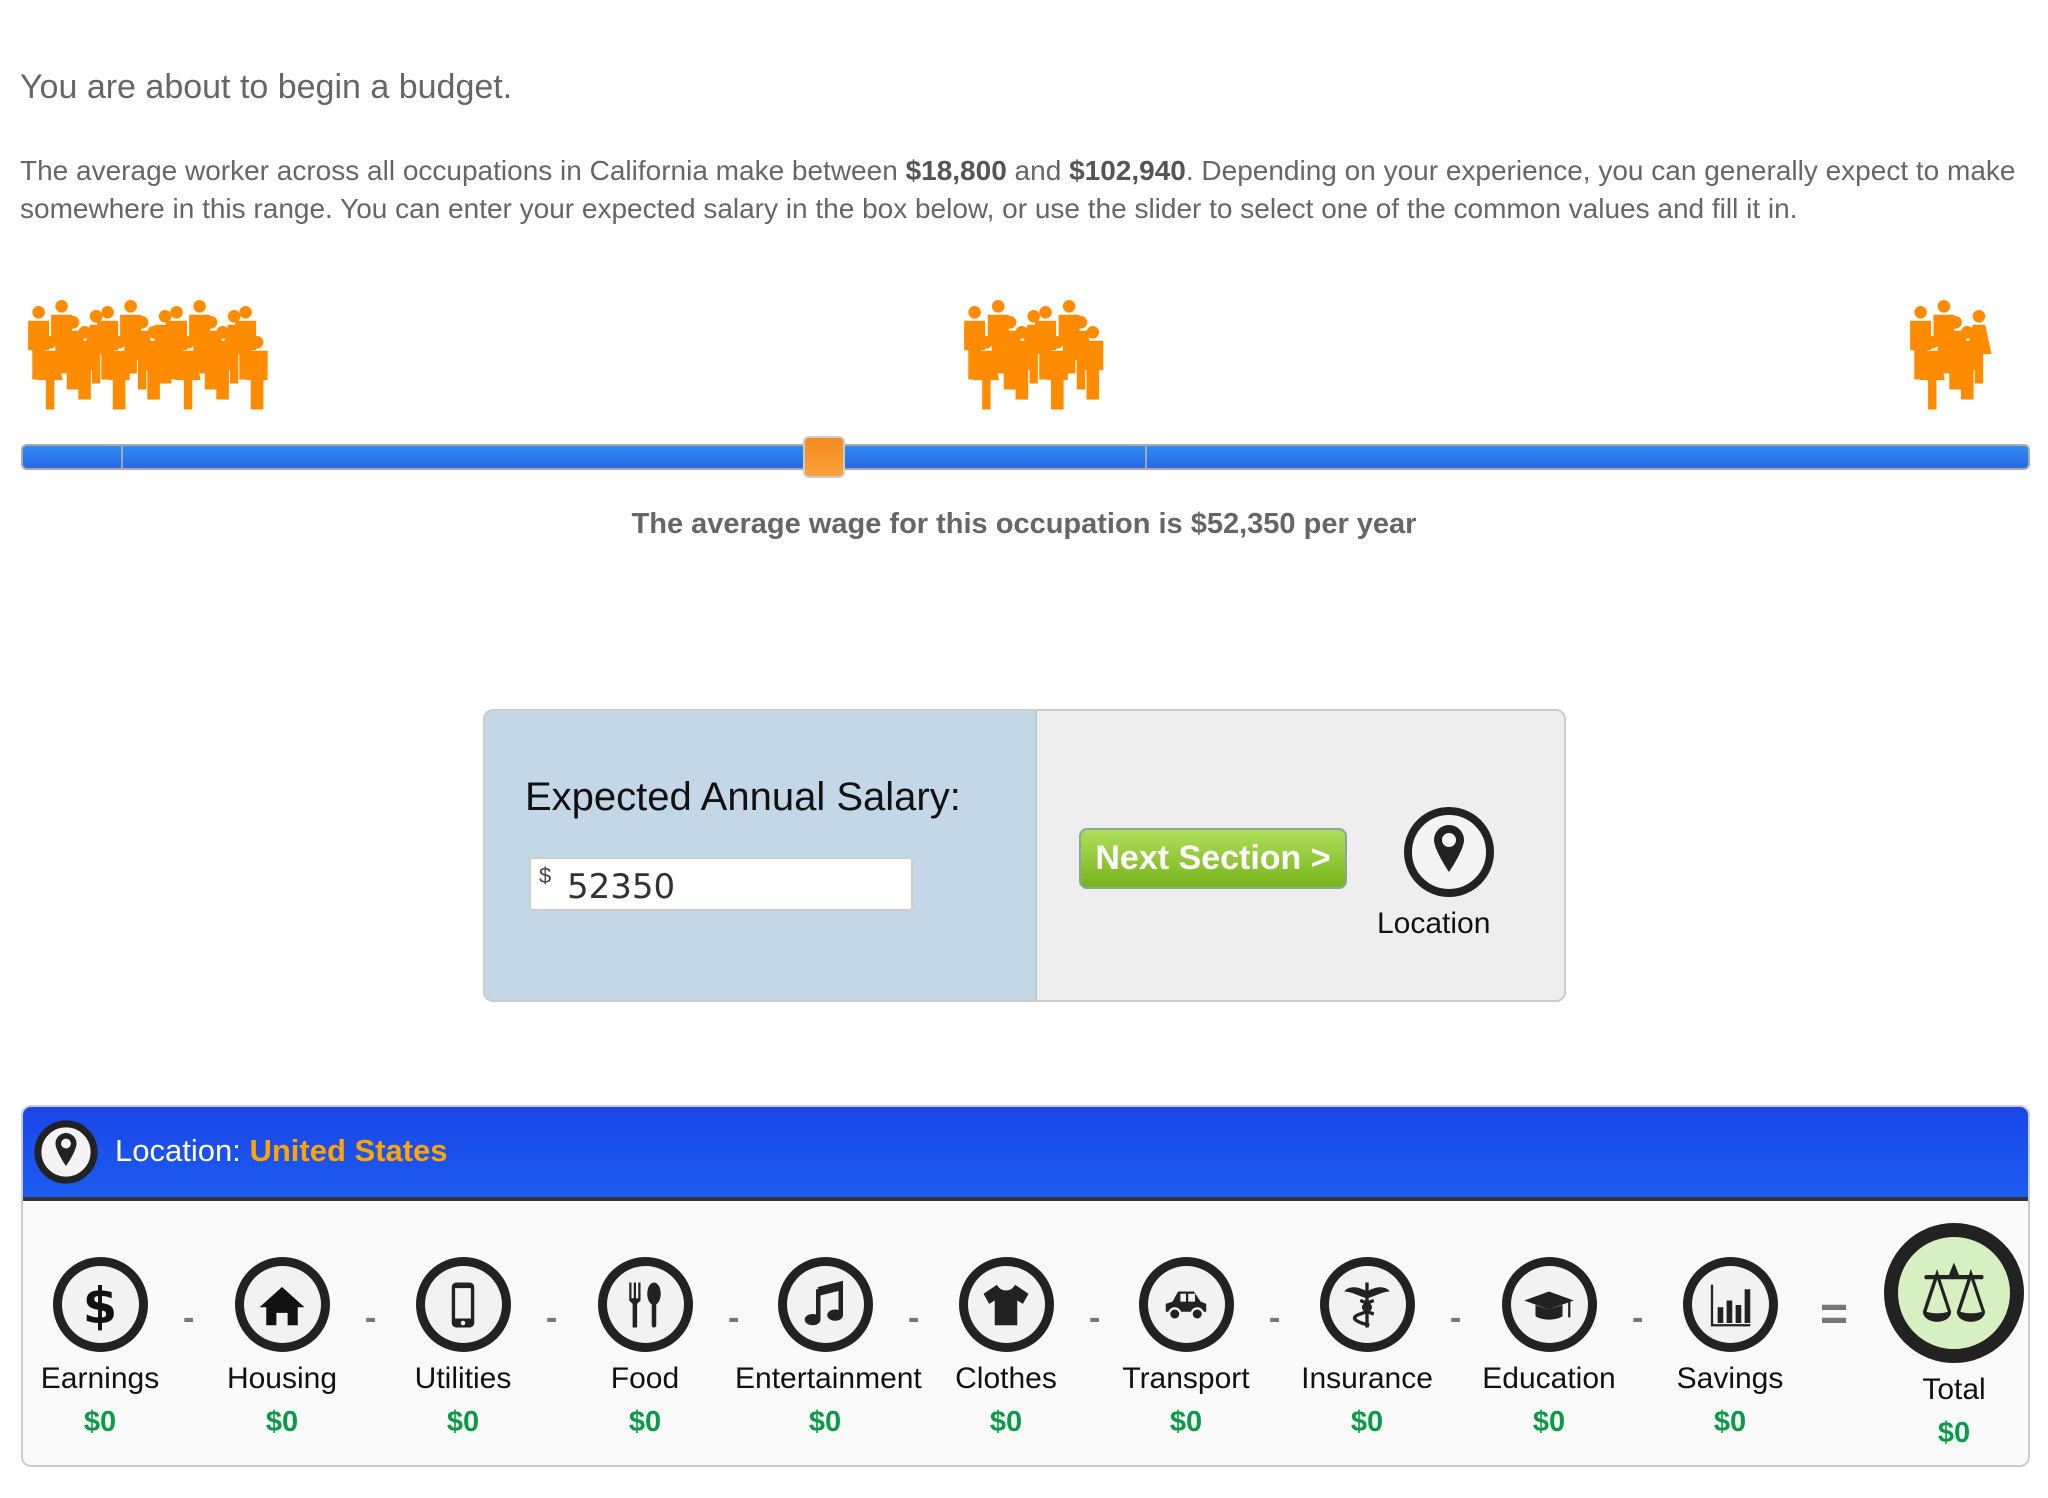 This screenshot has height=1498, width=2048. Describe the element at coordinates (761, 855) in the screenshot. I see `salary-entry-panel: Expected Annual Salary: $` at that location.